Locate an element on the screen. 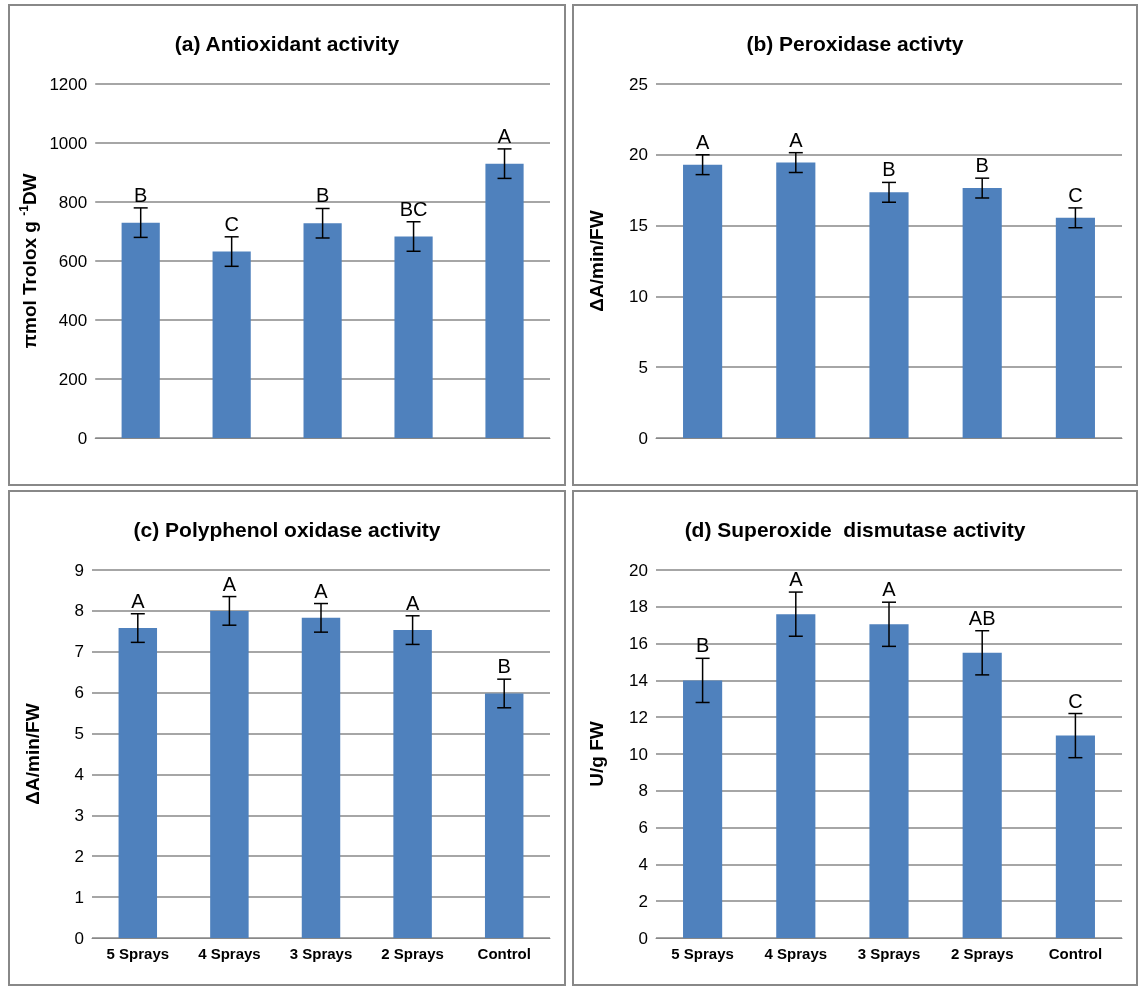 This screenshot has width=1143, height=990. y-tick-label: 12 is located at coordinates (638, 717).